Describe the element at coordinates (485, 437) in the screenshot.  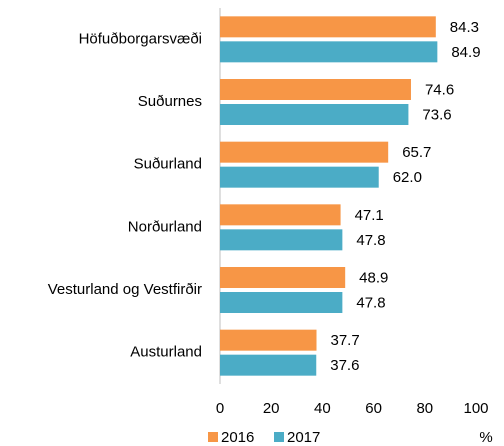
I see `x-axis-label: %` at that location.